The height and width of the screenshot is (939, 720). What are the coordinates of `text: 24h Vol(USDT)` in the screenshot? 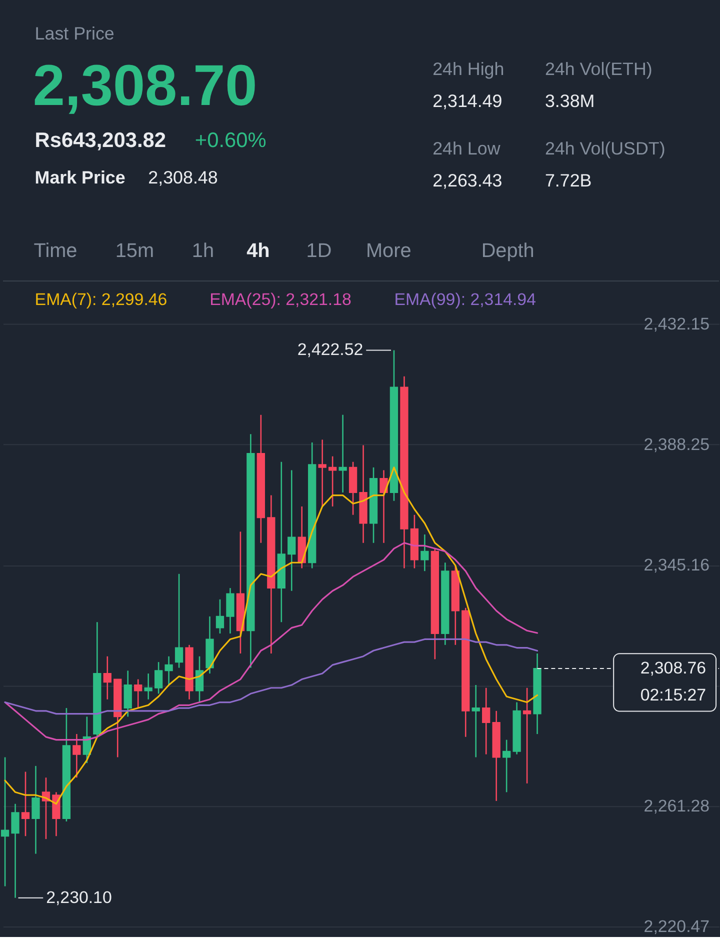 It's located at (605, 148).